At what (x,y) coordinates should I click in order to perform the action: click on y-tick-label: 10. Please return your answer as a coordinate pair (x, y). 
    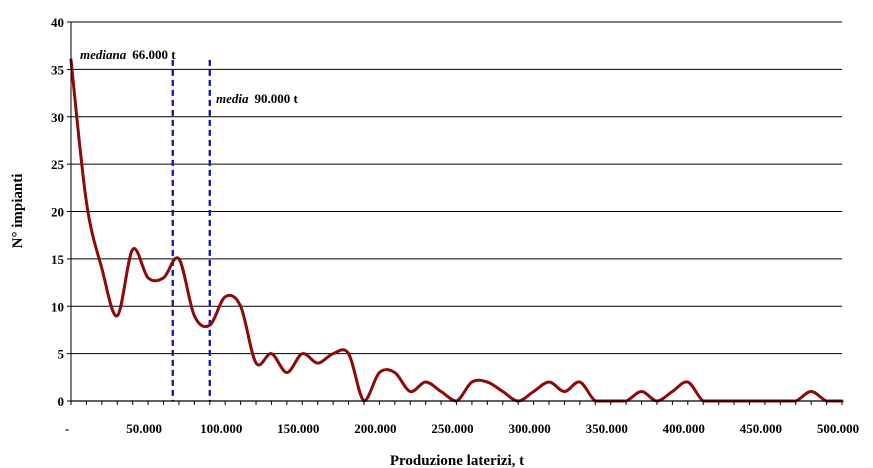
    Looking at the image, I should click on (57, 306).